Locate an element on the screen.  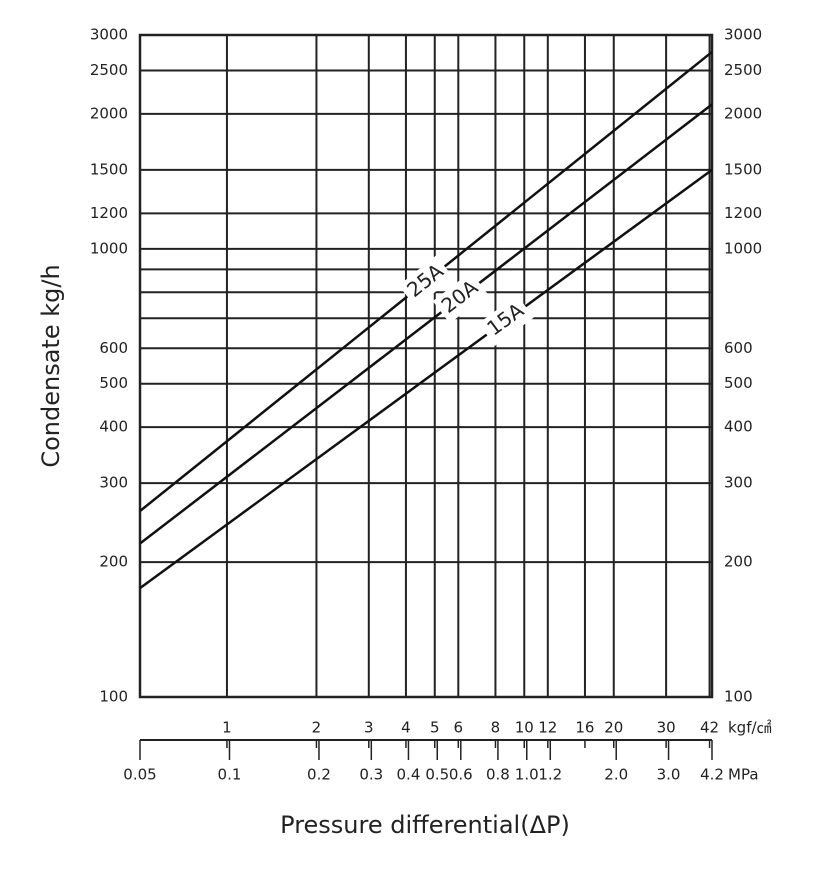
x2-tick-label: 8 is located at coordinates (496, 728).